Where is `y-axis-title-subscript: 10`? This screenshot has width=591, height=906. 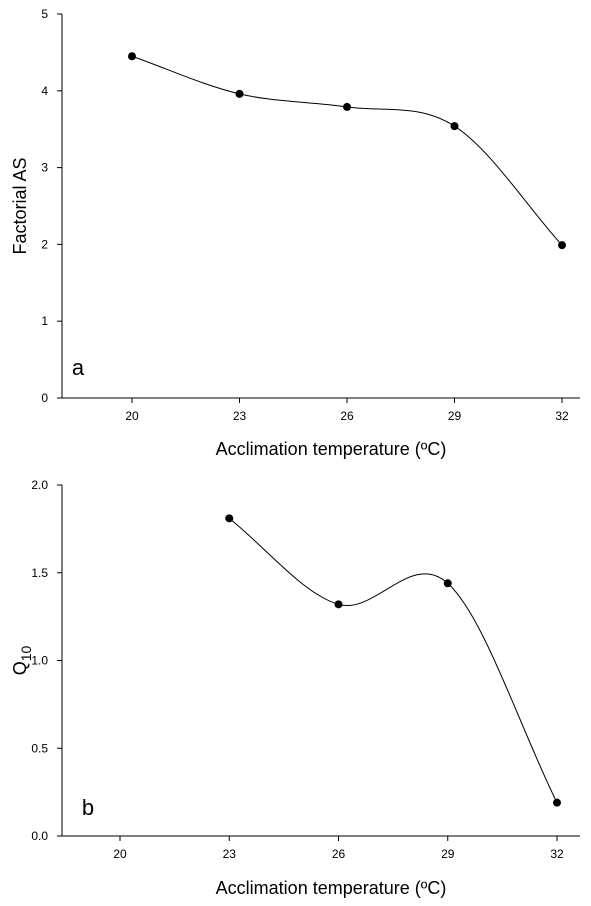
y-axis-title-subscript: 10 is located at coordinates (26, 653).